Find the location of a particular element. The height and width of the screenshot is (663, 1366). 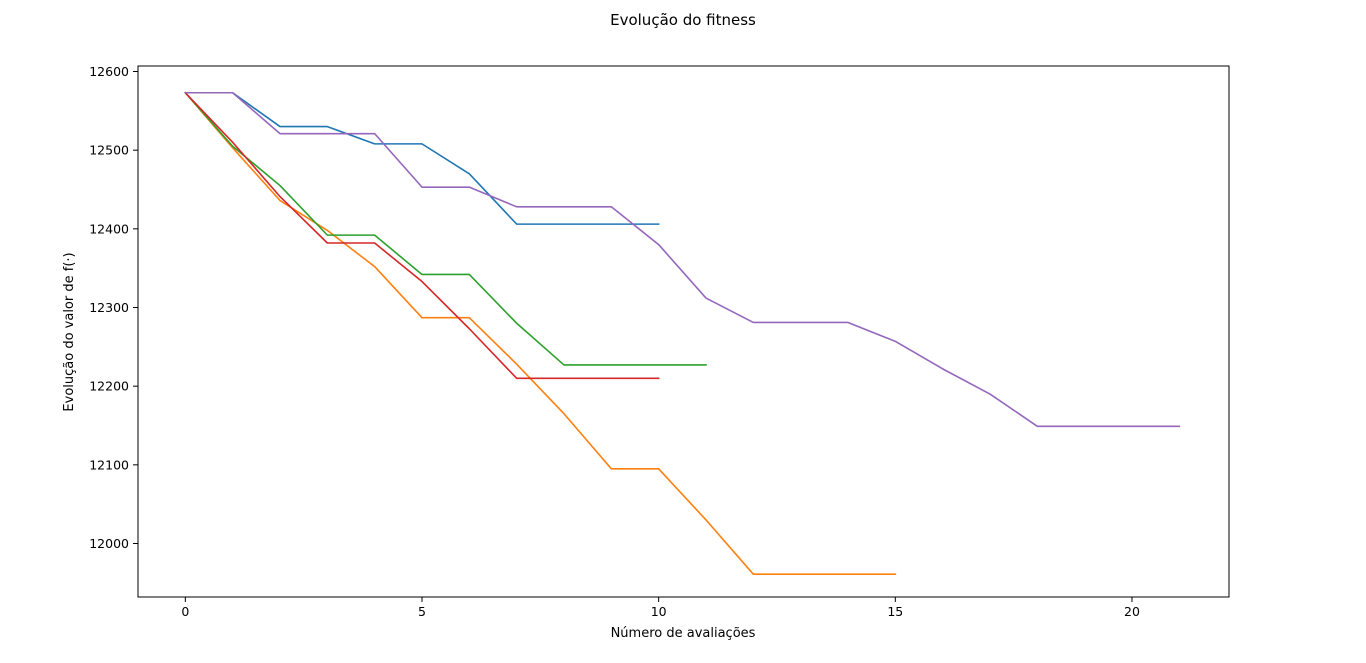

chart-title: Evolução do fitness is located at coordinates (683, 20).